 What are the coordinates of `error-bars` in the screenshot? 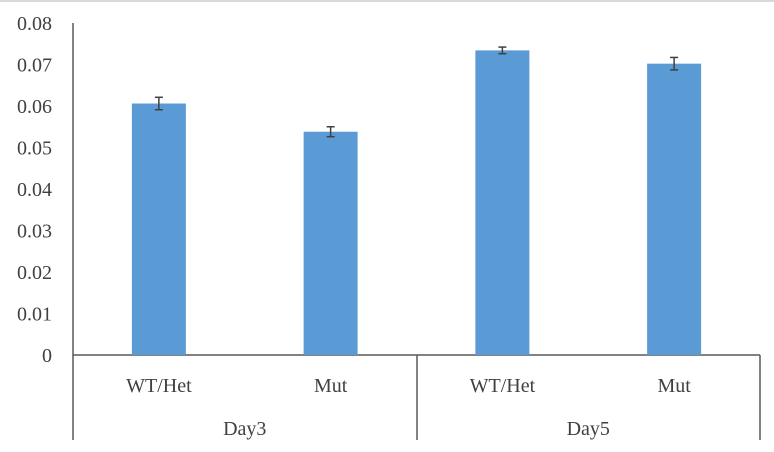 It's located at (416, 92).